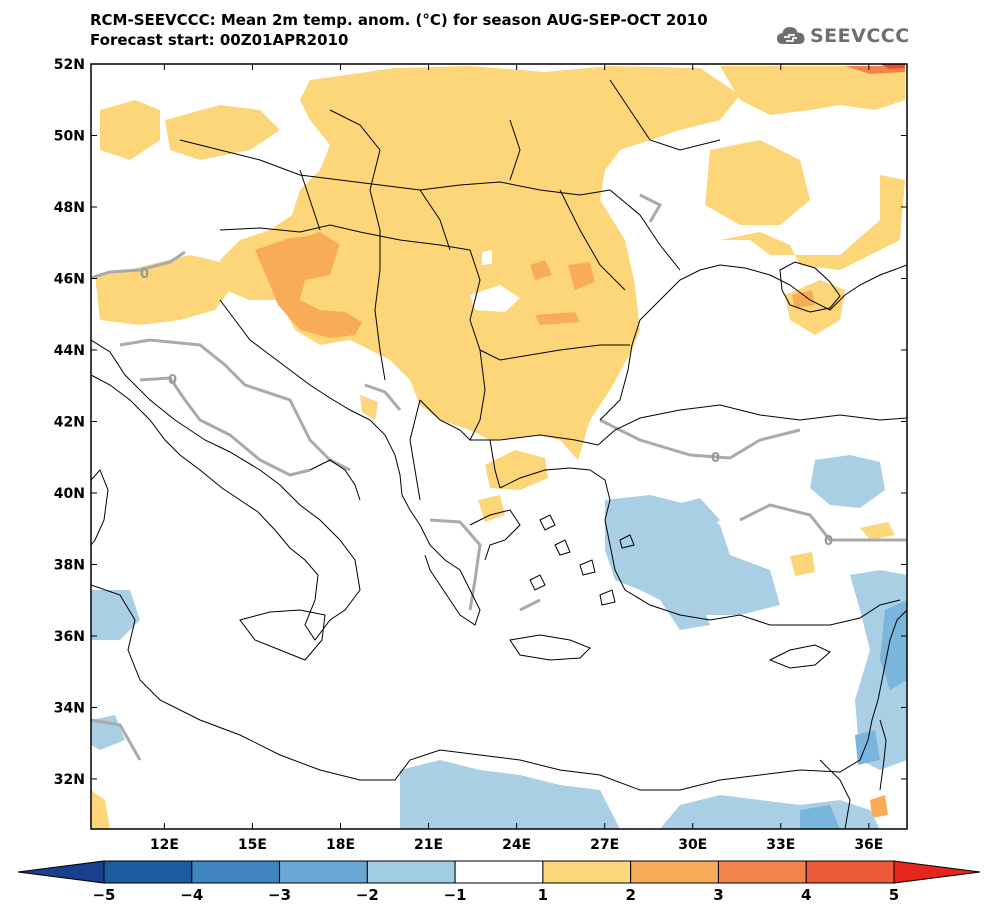 Image resolution: width=997 pixels, height=920 pixels. What do you see at coordinates (115, 615) in the screenshot?
I see `cool-anomaly-region-libya-west` at bounding box center [115, 615].